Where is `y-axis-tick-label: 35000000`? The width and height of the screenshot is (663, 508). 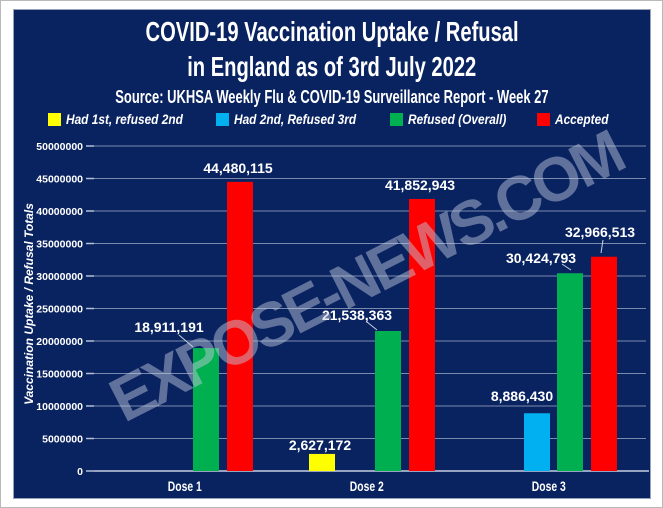
y-axis-tick-label: 35000000 is located at coordinates (59, 245).